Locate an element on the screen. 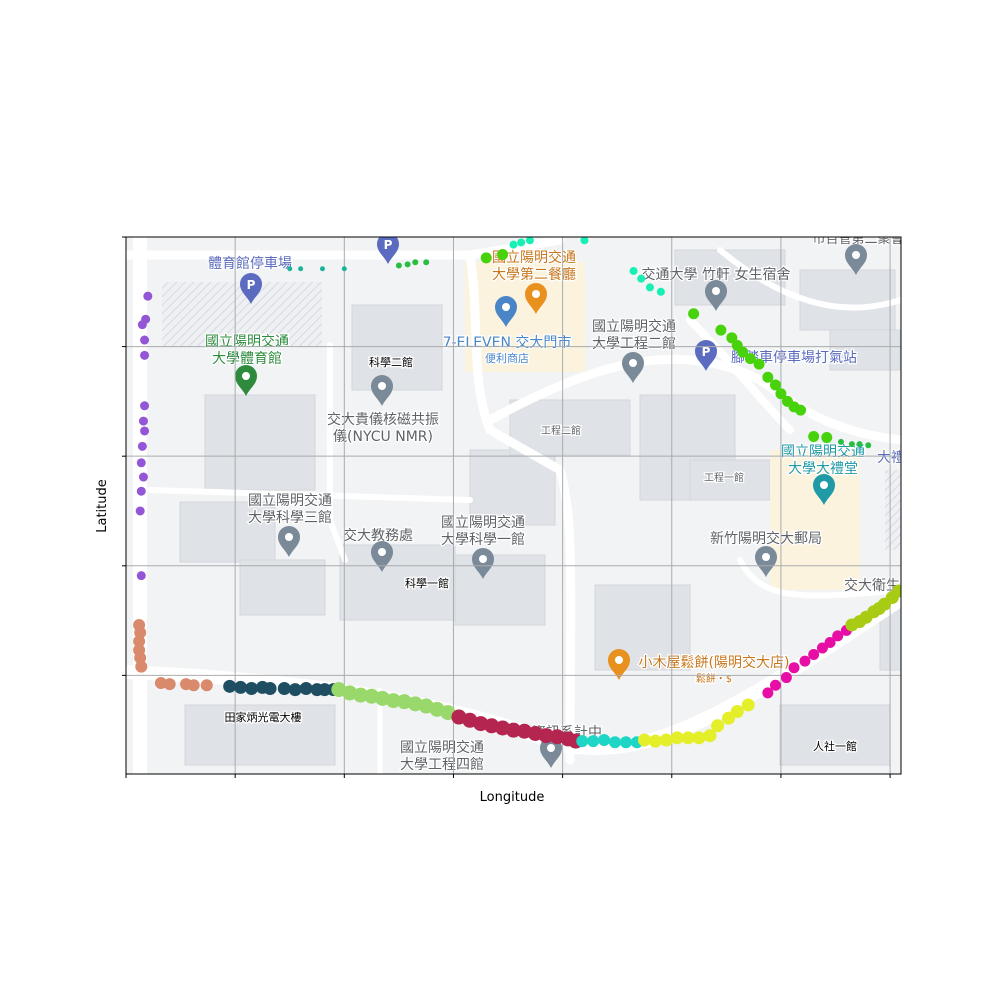 Image resolution: width=1000 pixels, height=1000 pixels. map-label: 7-ELEVEN 交大門市 is located at coordinates (507, 342).